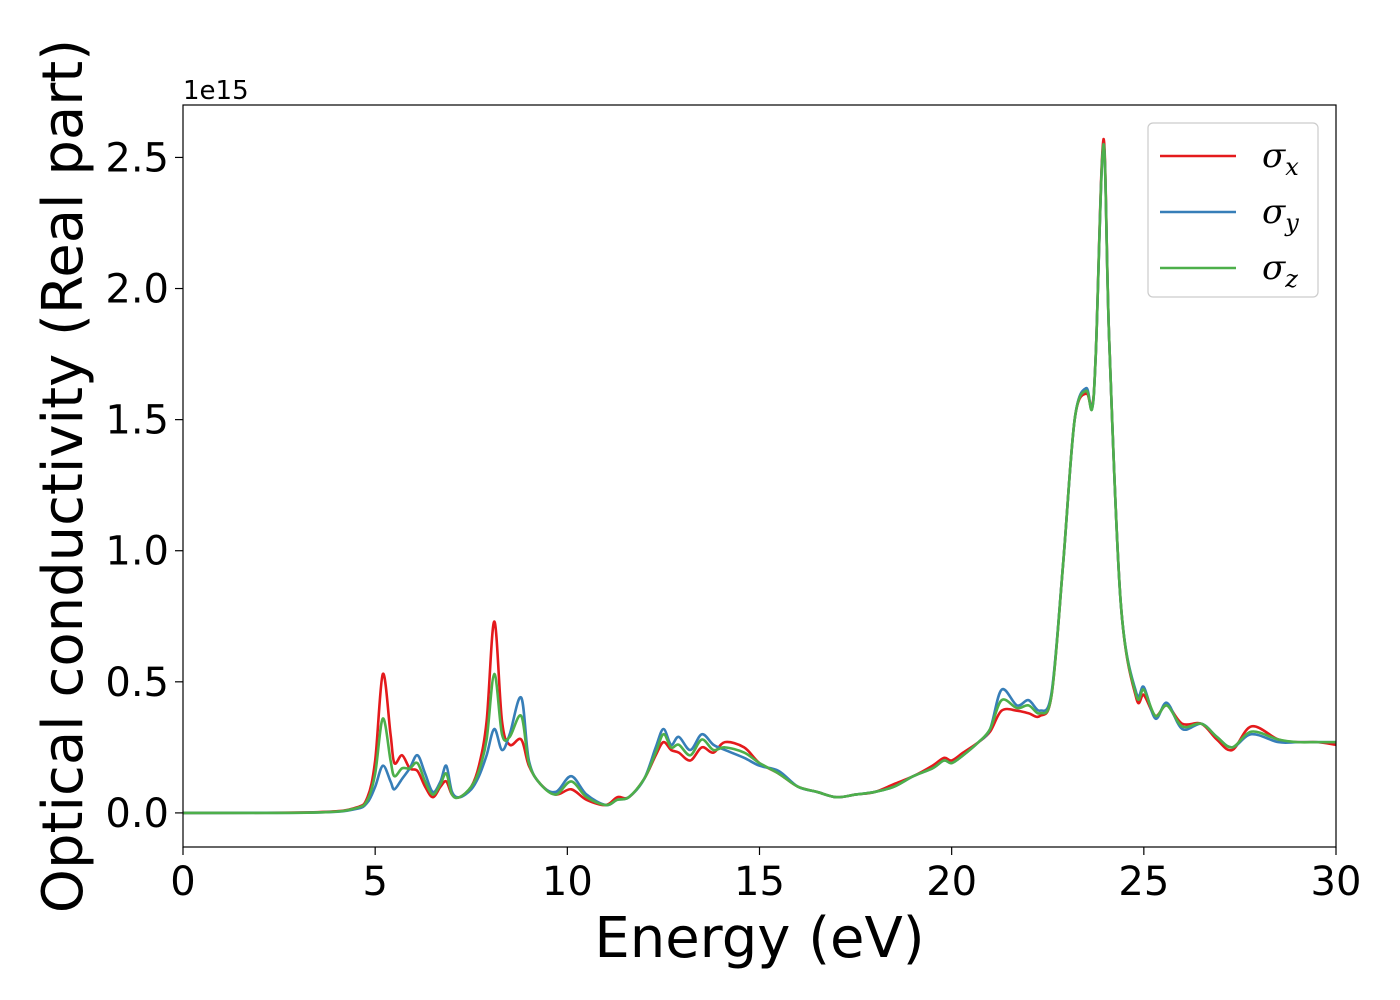 Image resolution: width=1400 pixels, height=1000 pixels. Describe the element at coordinates (1336, 882) in the screenshot. I see `x-tick-label: 30` at that location.